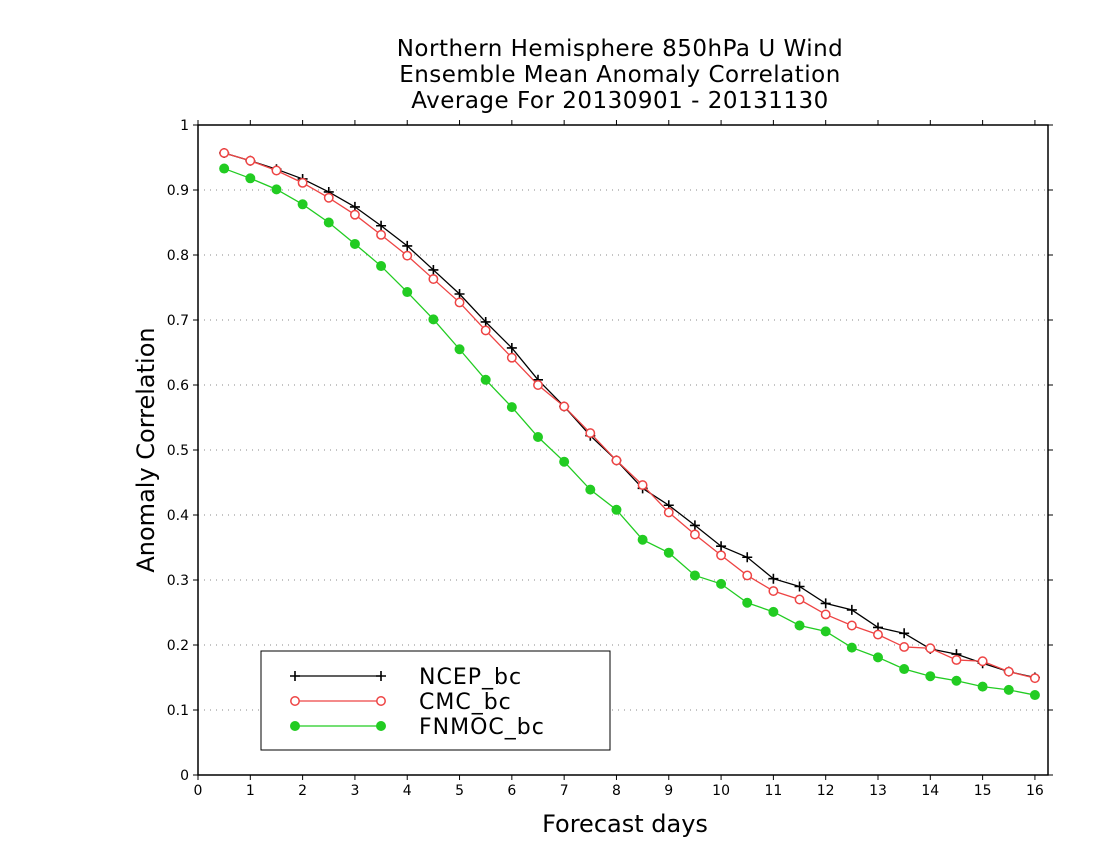  Describe the element at coordinates (381, 676) in the screenshot. I see `legend-marker-NCEP_bc` at that location.